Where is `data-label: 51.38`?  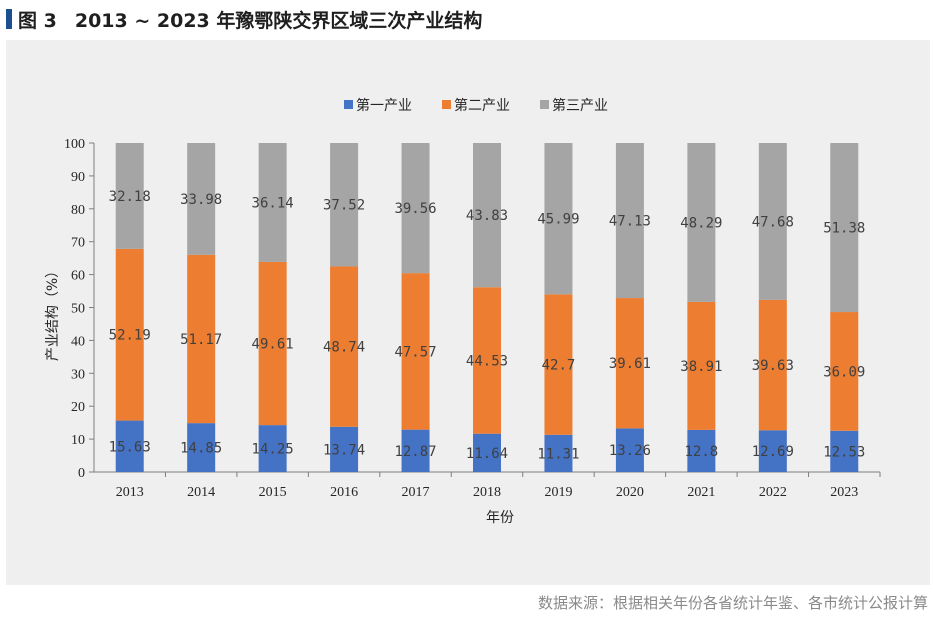
data-label: 51.38 is located at coordinates (844, 229).